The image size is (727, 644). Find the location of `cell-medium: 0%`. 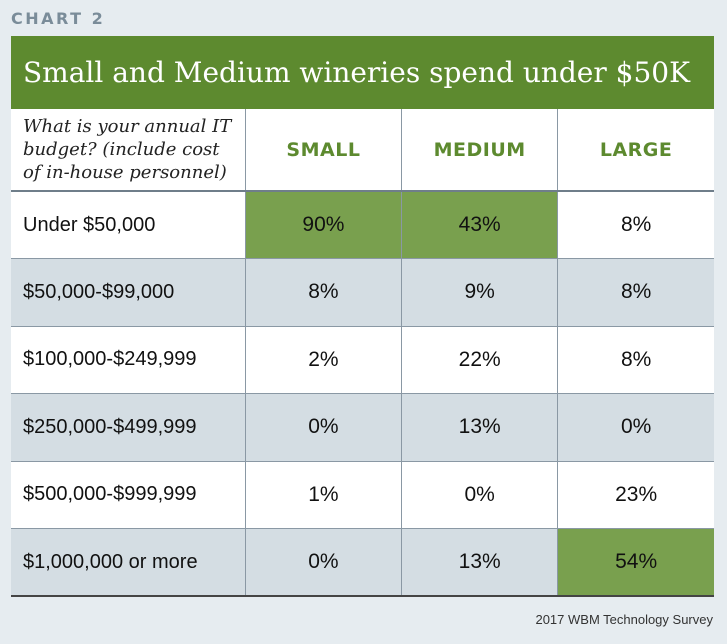

cell-medium: 0% is located at coordinates (480, 495).